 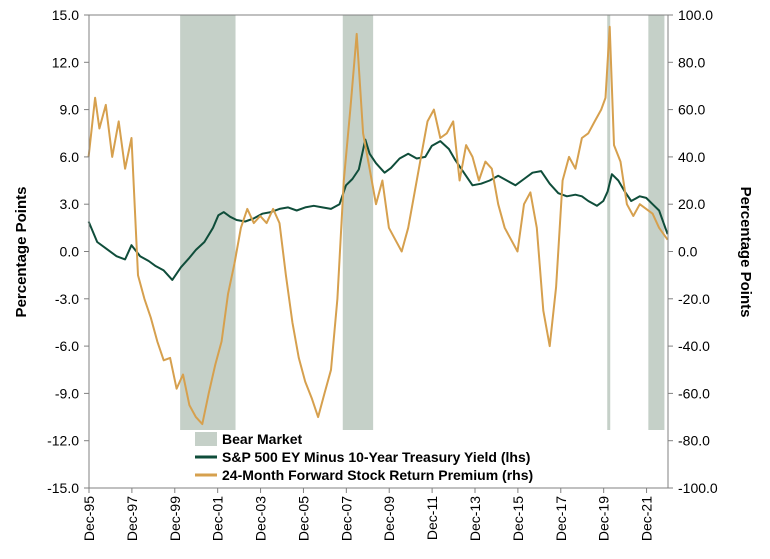 I want to click on x-tick-label: Dec-07, so click(x=346, y=518).